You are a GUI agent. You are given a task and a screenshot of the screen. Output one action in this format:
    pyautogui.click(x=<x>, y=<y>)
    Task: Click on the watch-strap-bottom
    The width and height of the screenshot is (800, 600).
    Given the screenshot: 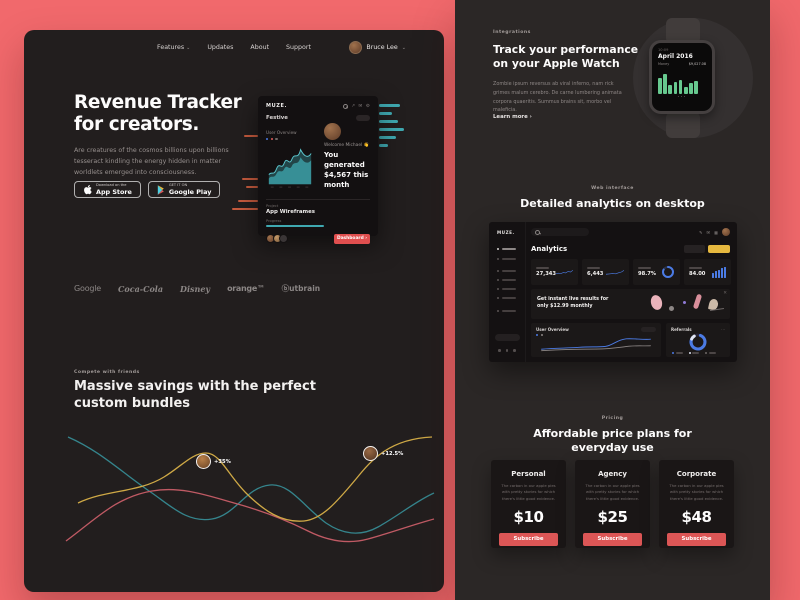 What is the action you would take?
    pyautogui.click(x=683, y=125)
    